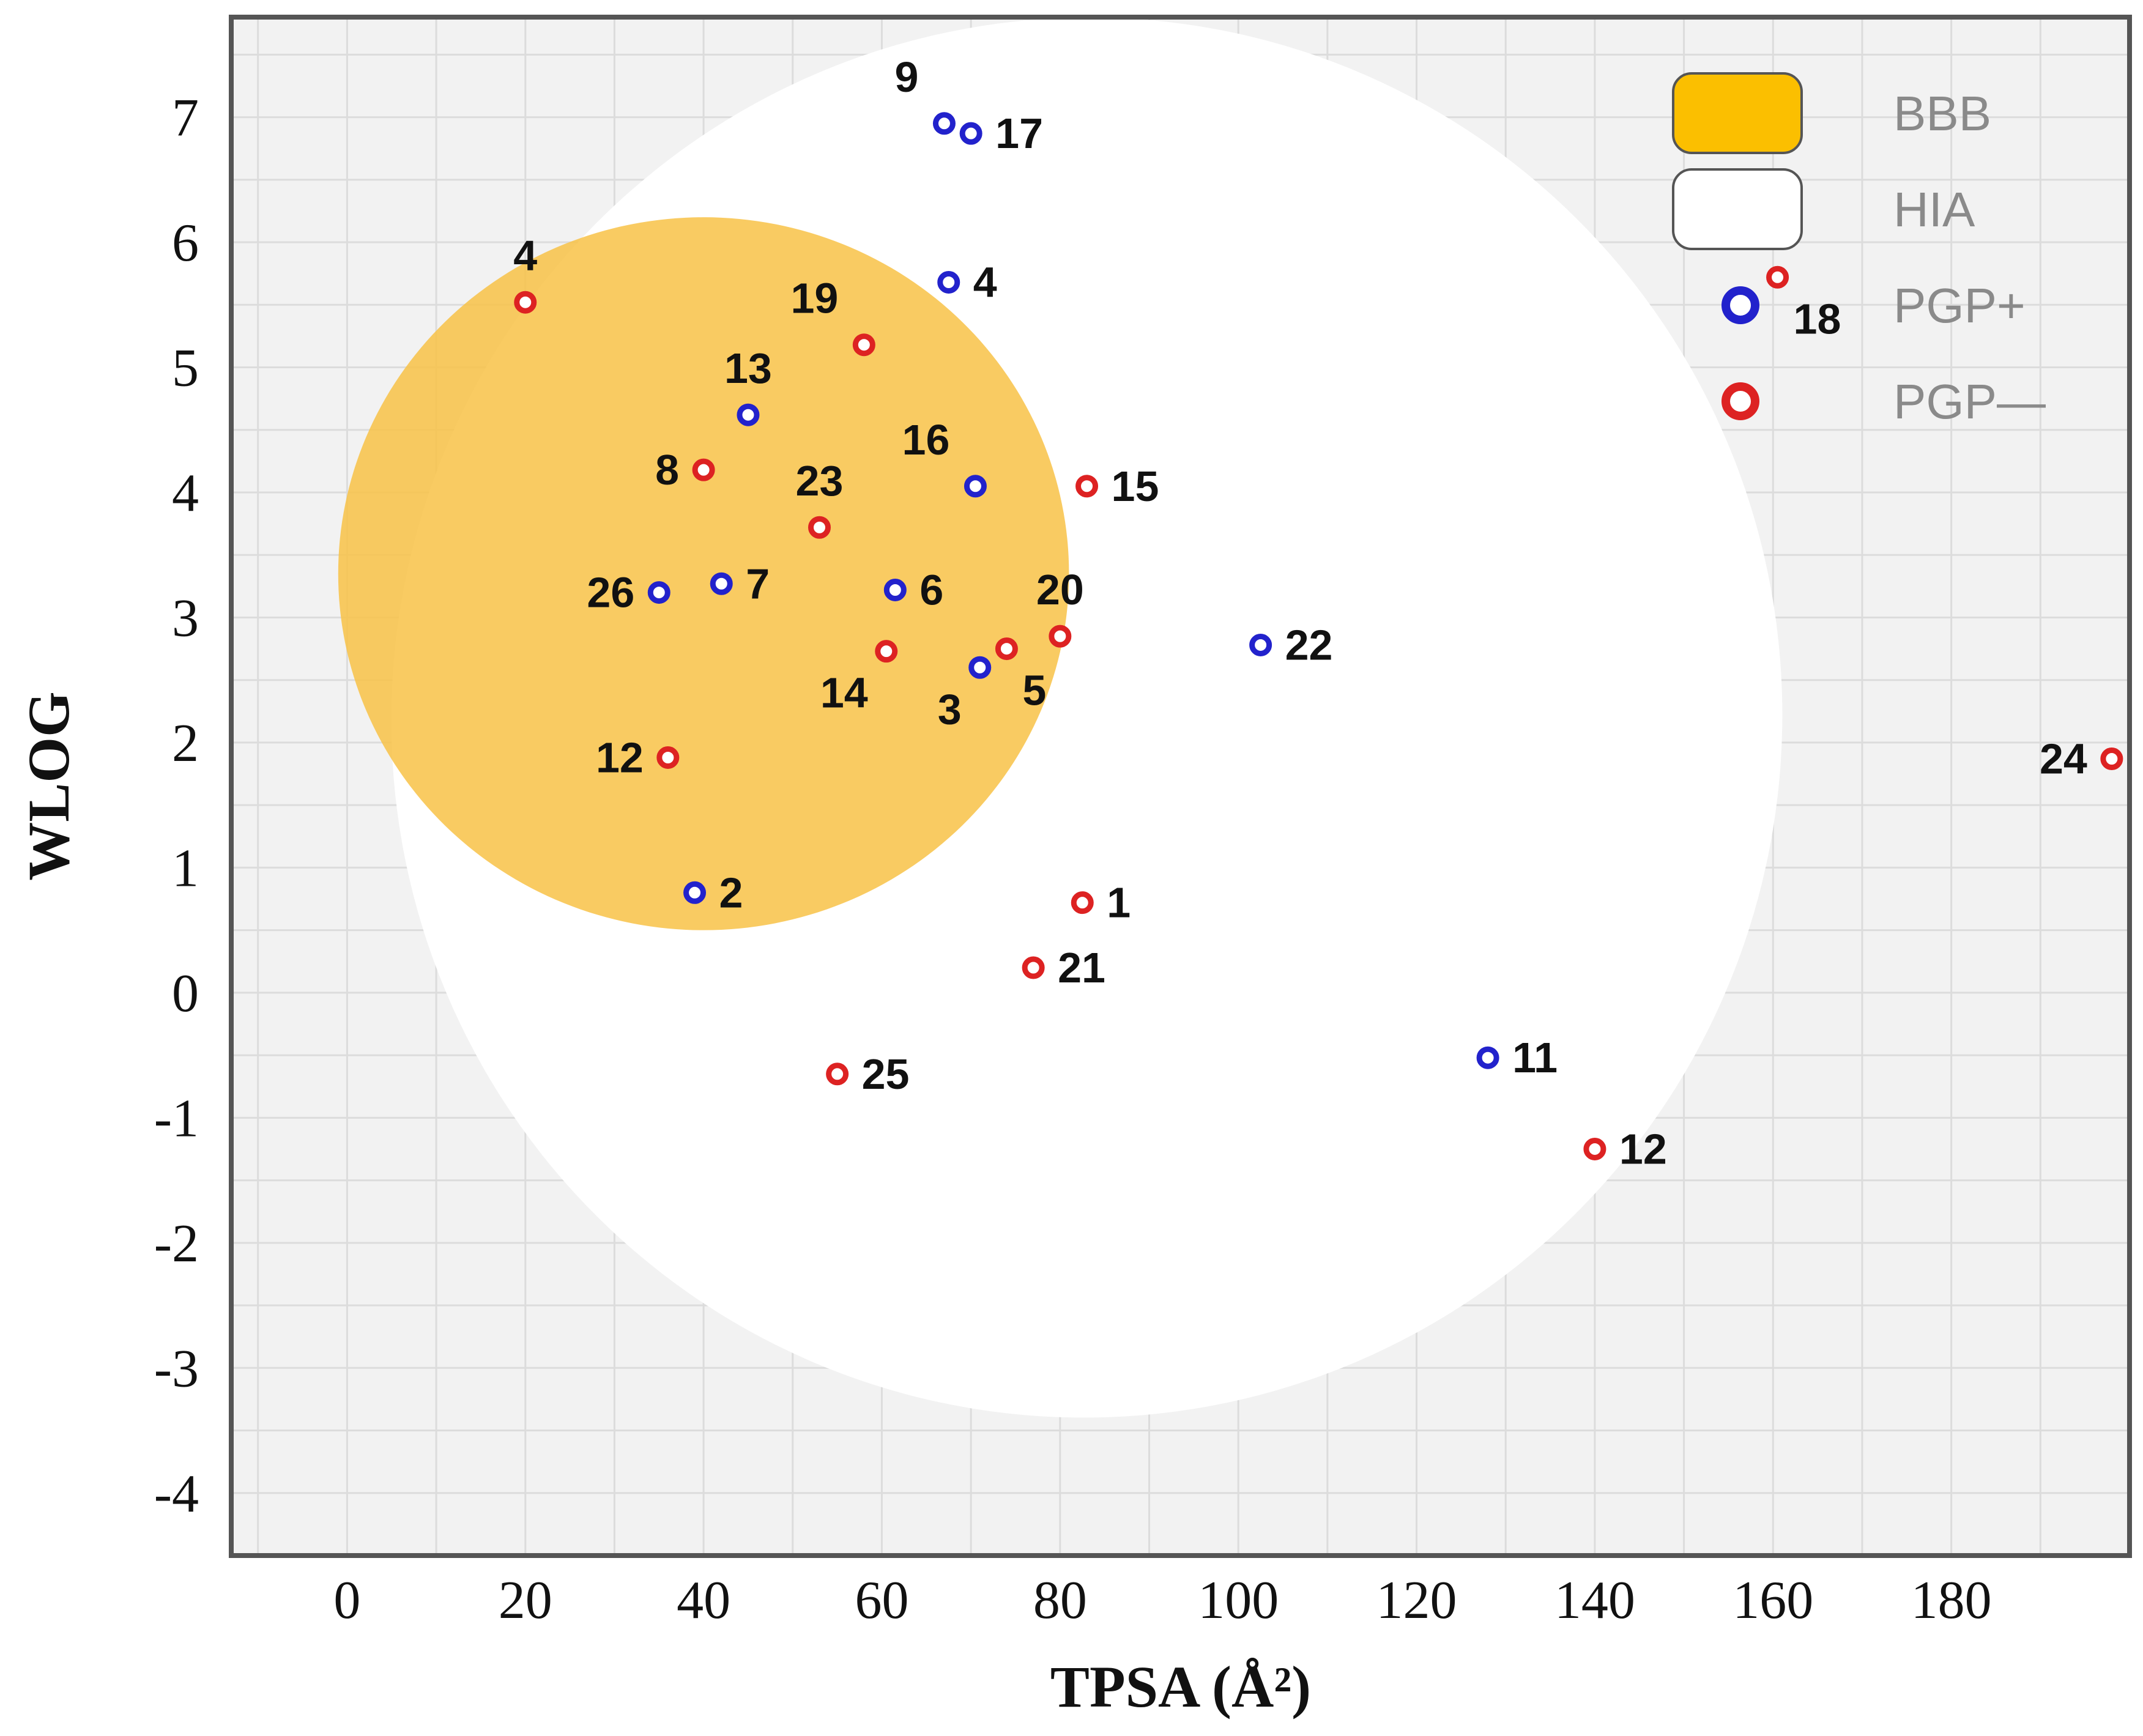 This screenshot has width=2143, height=1736. I want to click on data-label: 6, so click(931, 590).